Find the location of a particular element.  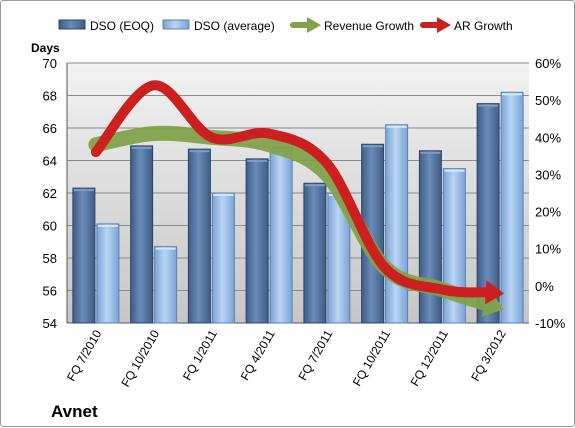

right-tick-label: 20% is located at coordinates (548, 212).